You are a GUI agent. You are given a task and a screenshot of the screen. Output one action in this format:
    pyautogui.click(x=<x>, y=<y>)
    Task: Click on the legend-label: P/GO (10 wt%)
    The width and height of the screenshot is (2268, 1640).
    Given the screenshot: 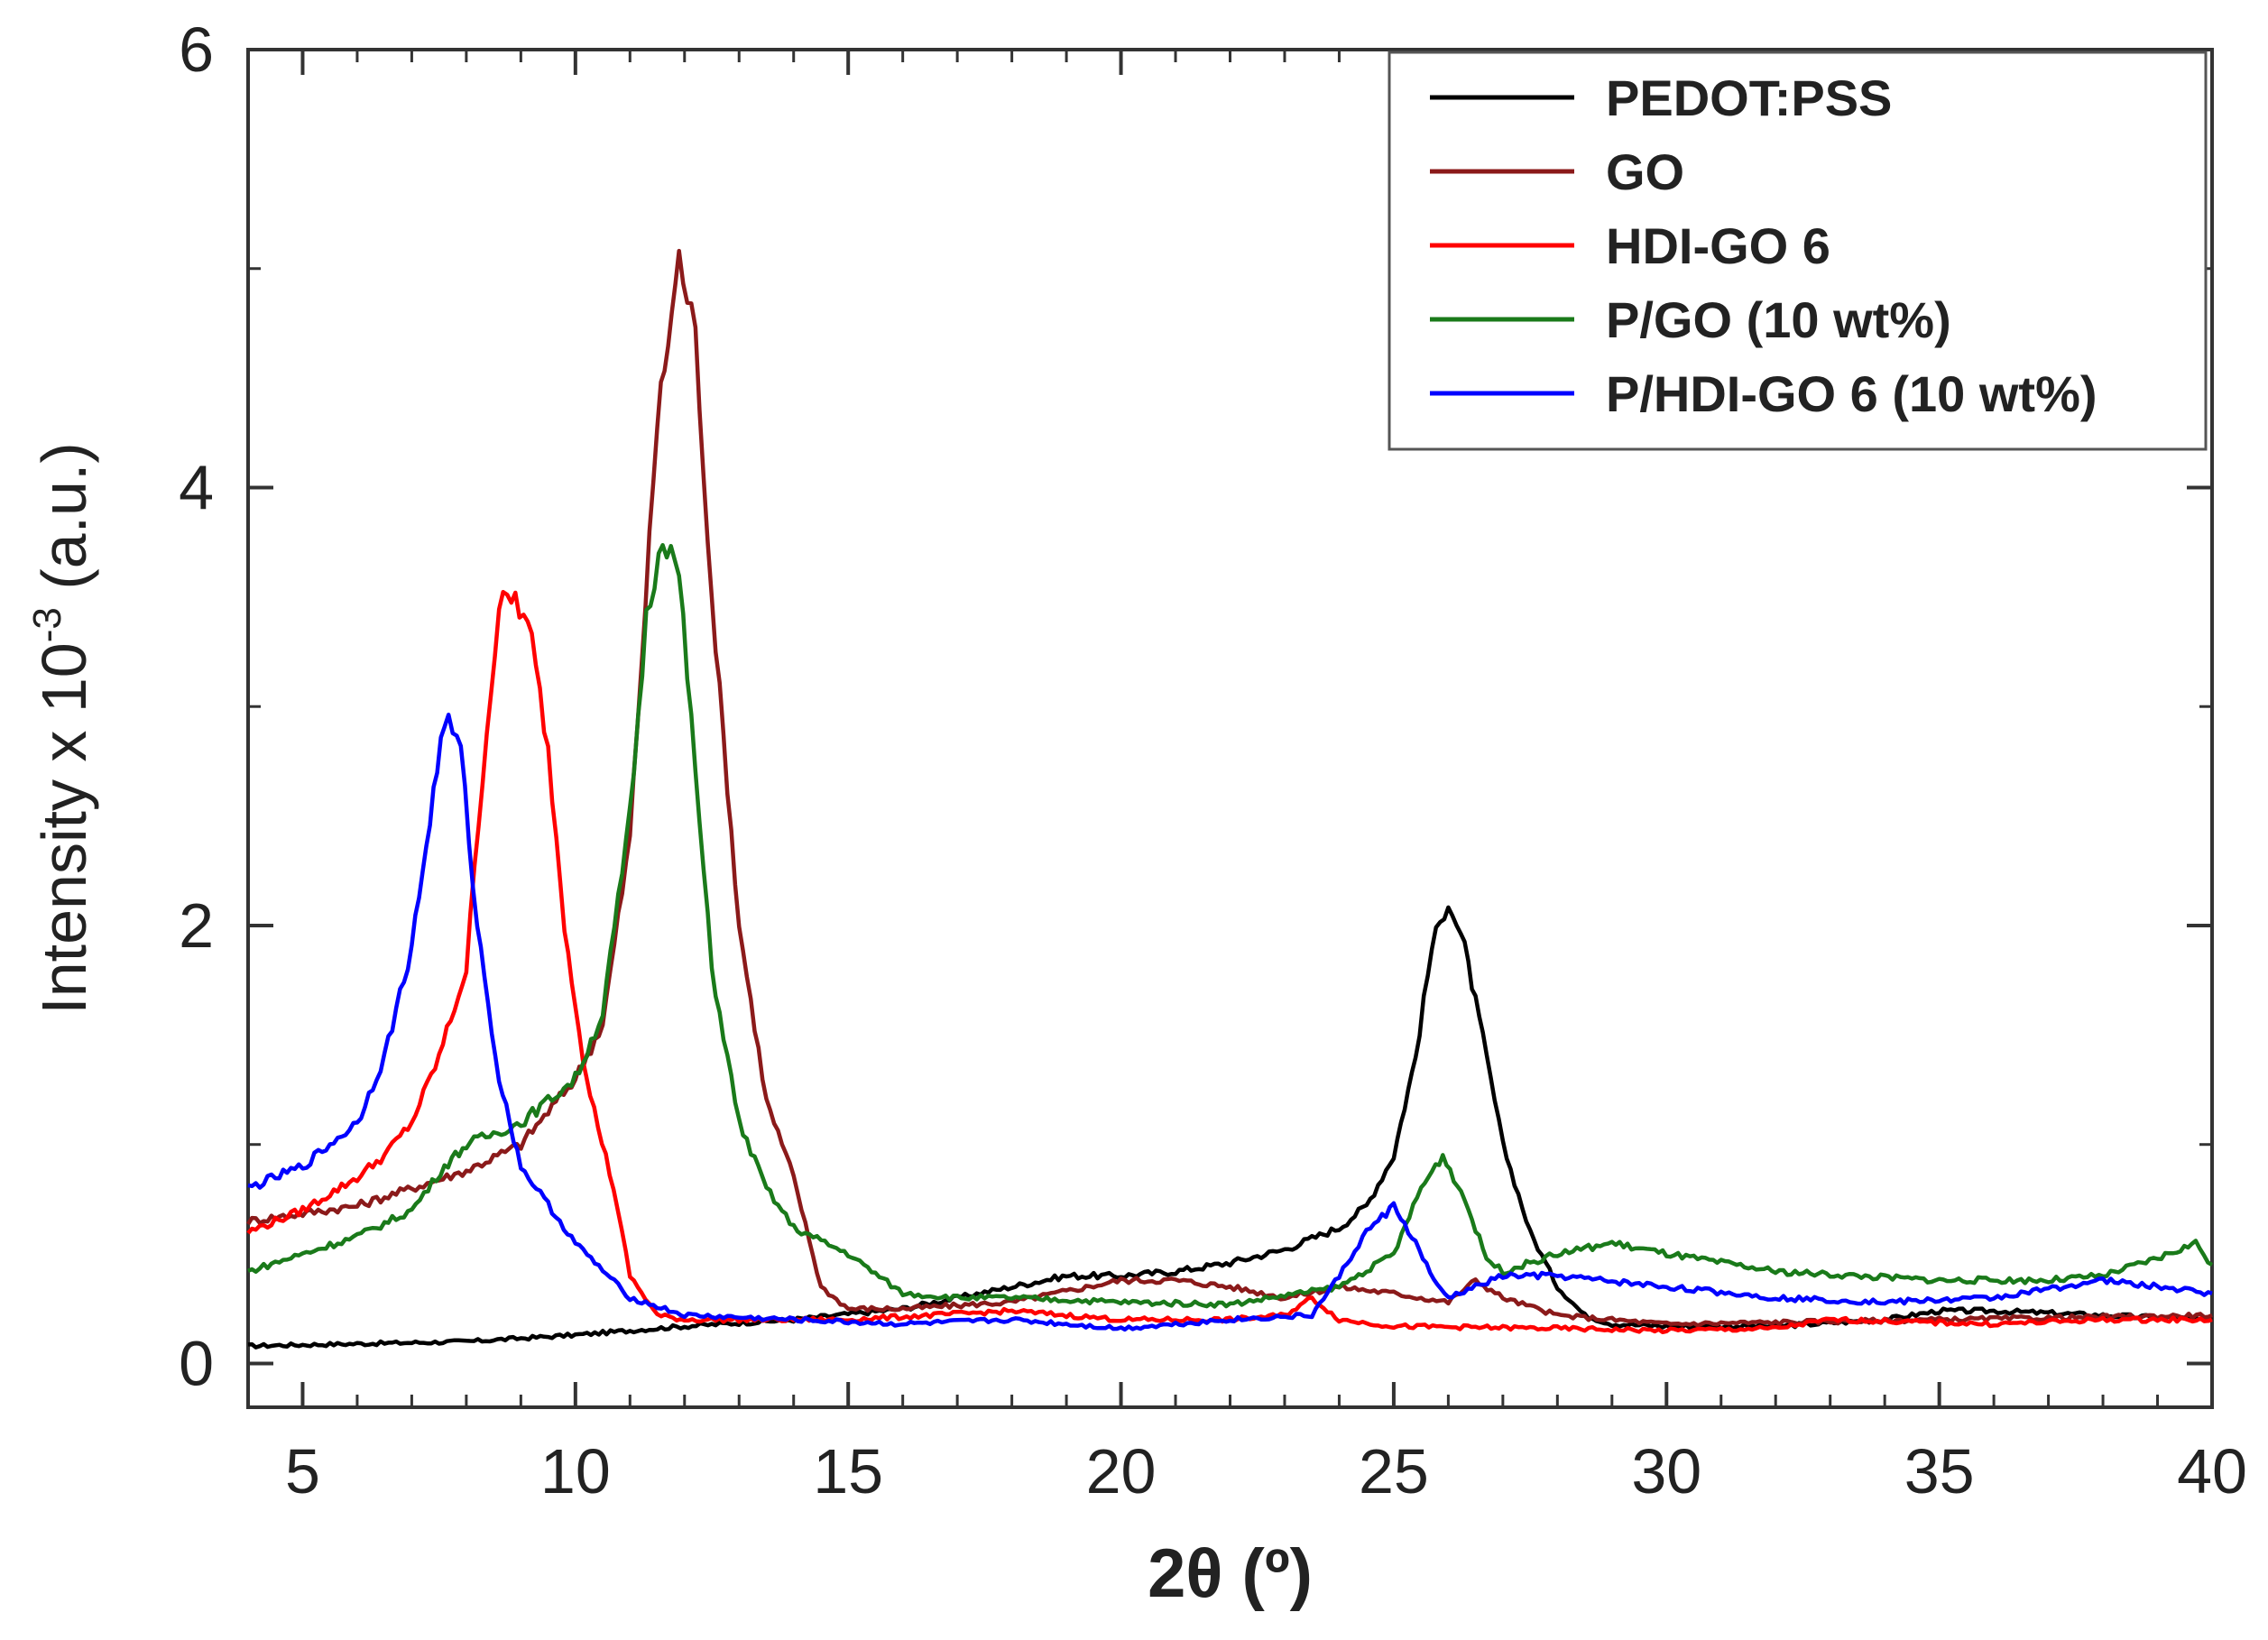 What is the action you would take?
    pyautogui.click(x=1778, y=319)
    